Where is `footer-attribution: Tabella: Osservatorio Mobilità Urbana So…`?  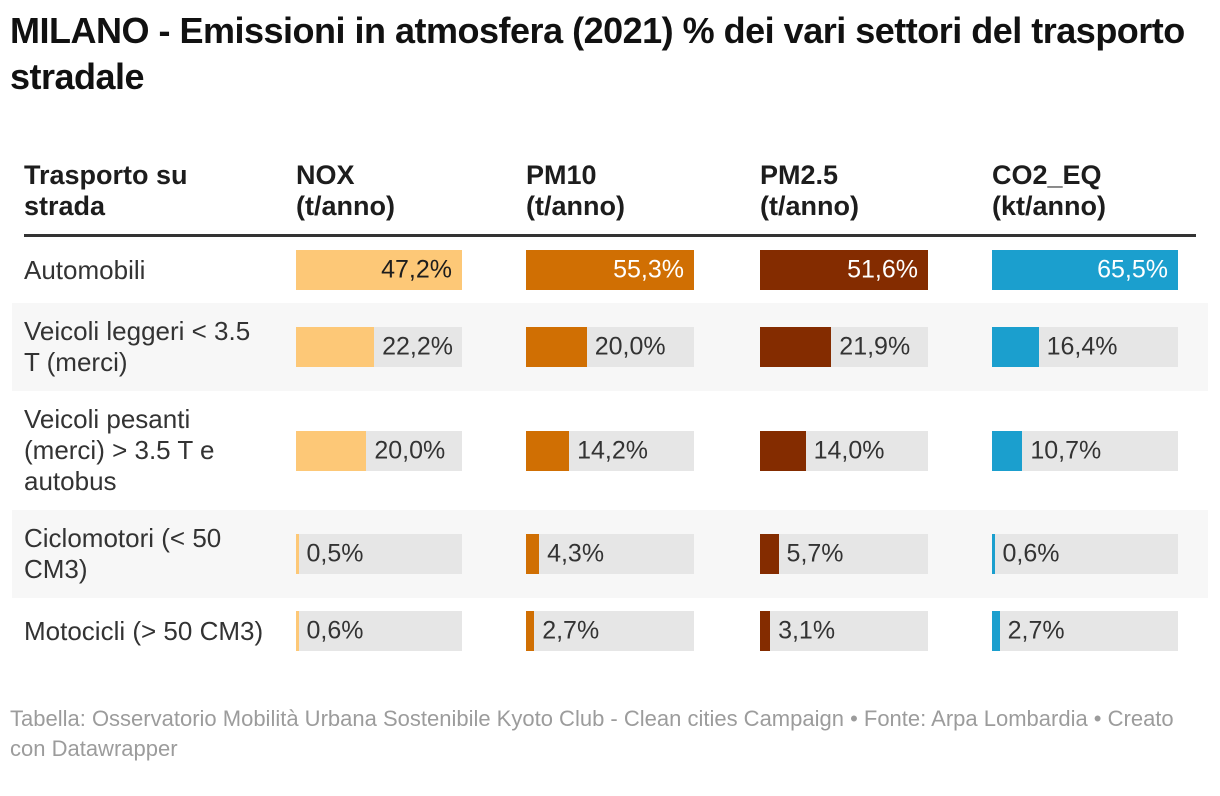
footer-attribution: Tabella: Osservatorio Mobilità Urbana So… is located at coordinates (592, 733).